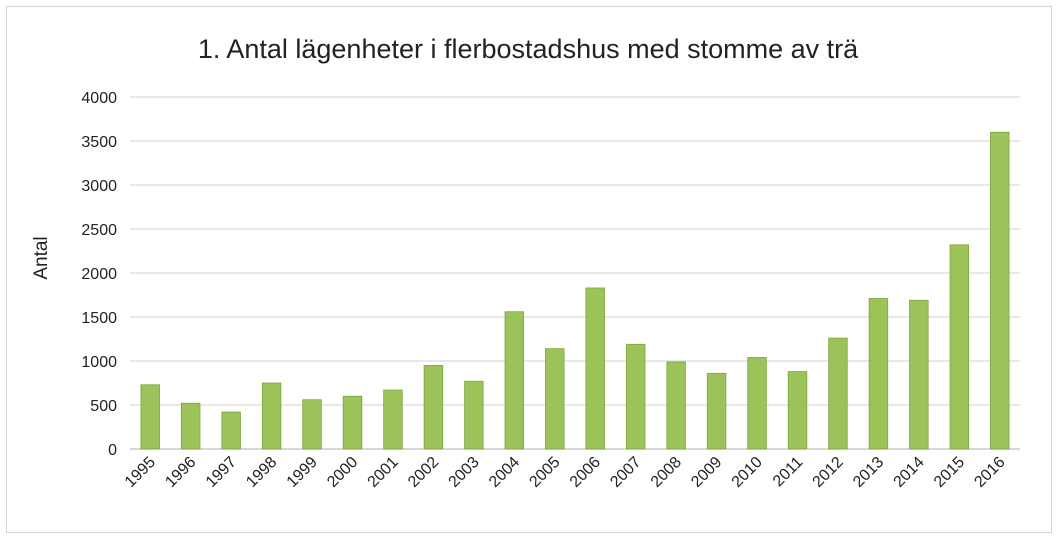 The image size is (1060, 541). Describe the element at coordinates (221, 472) in the screenshot. I see `x-tick-label: 1997` at that location.